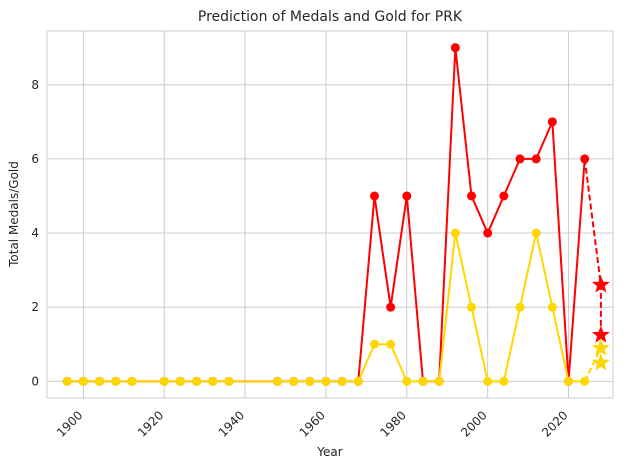 Image resolution: width=630 pixels, height=470 pixels. I want to click on y-tick-label: 8, so click(35, 85).